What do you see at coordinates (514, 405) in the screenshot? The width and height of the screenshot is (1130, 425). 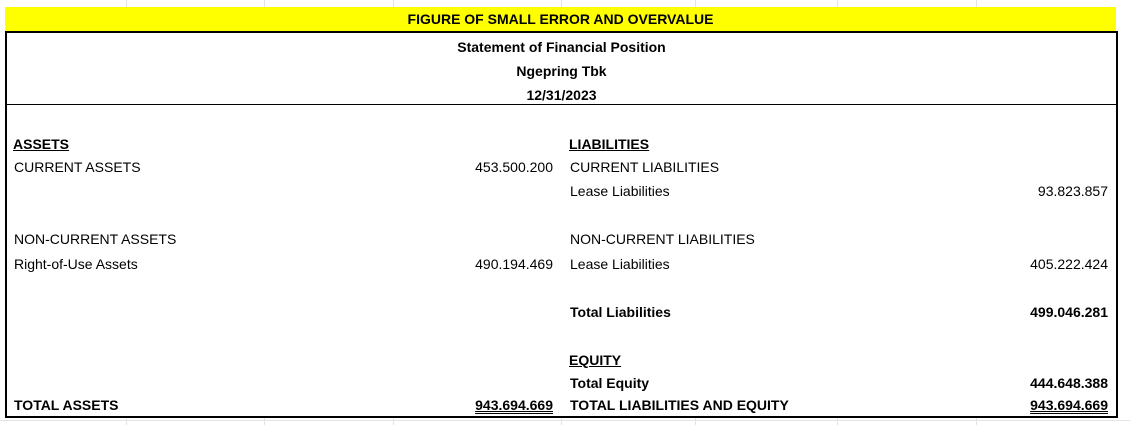 I see `total-assets-value: 943.694.669` at bounding box center [514, 405].